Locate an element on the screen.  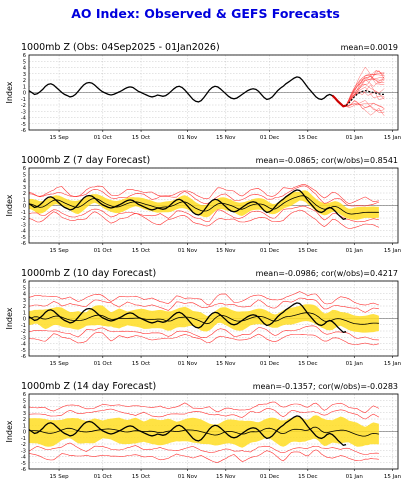
page-title: AO Index: Observed & GEFS Forecasts is located at coordinates (205, 13).